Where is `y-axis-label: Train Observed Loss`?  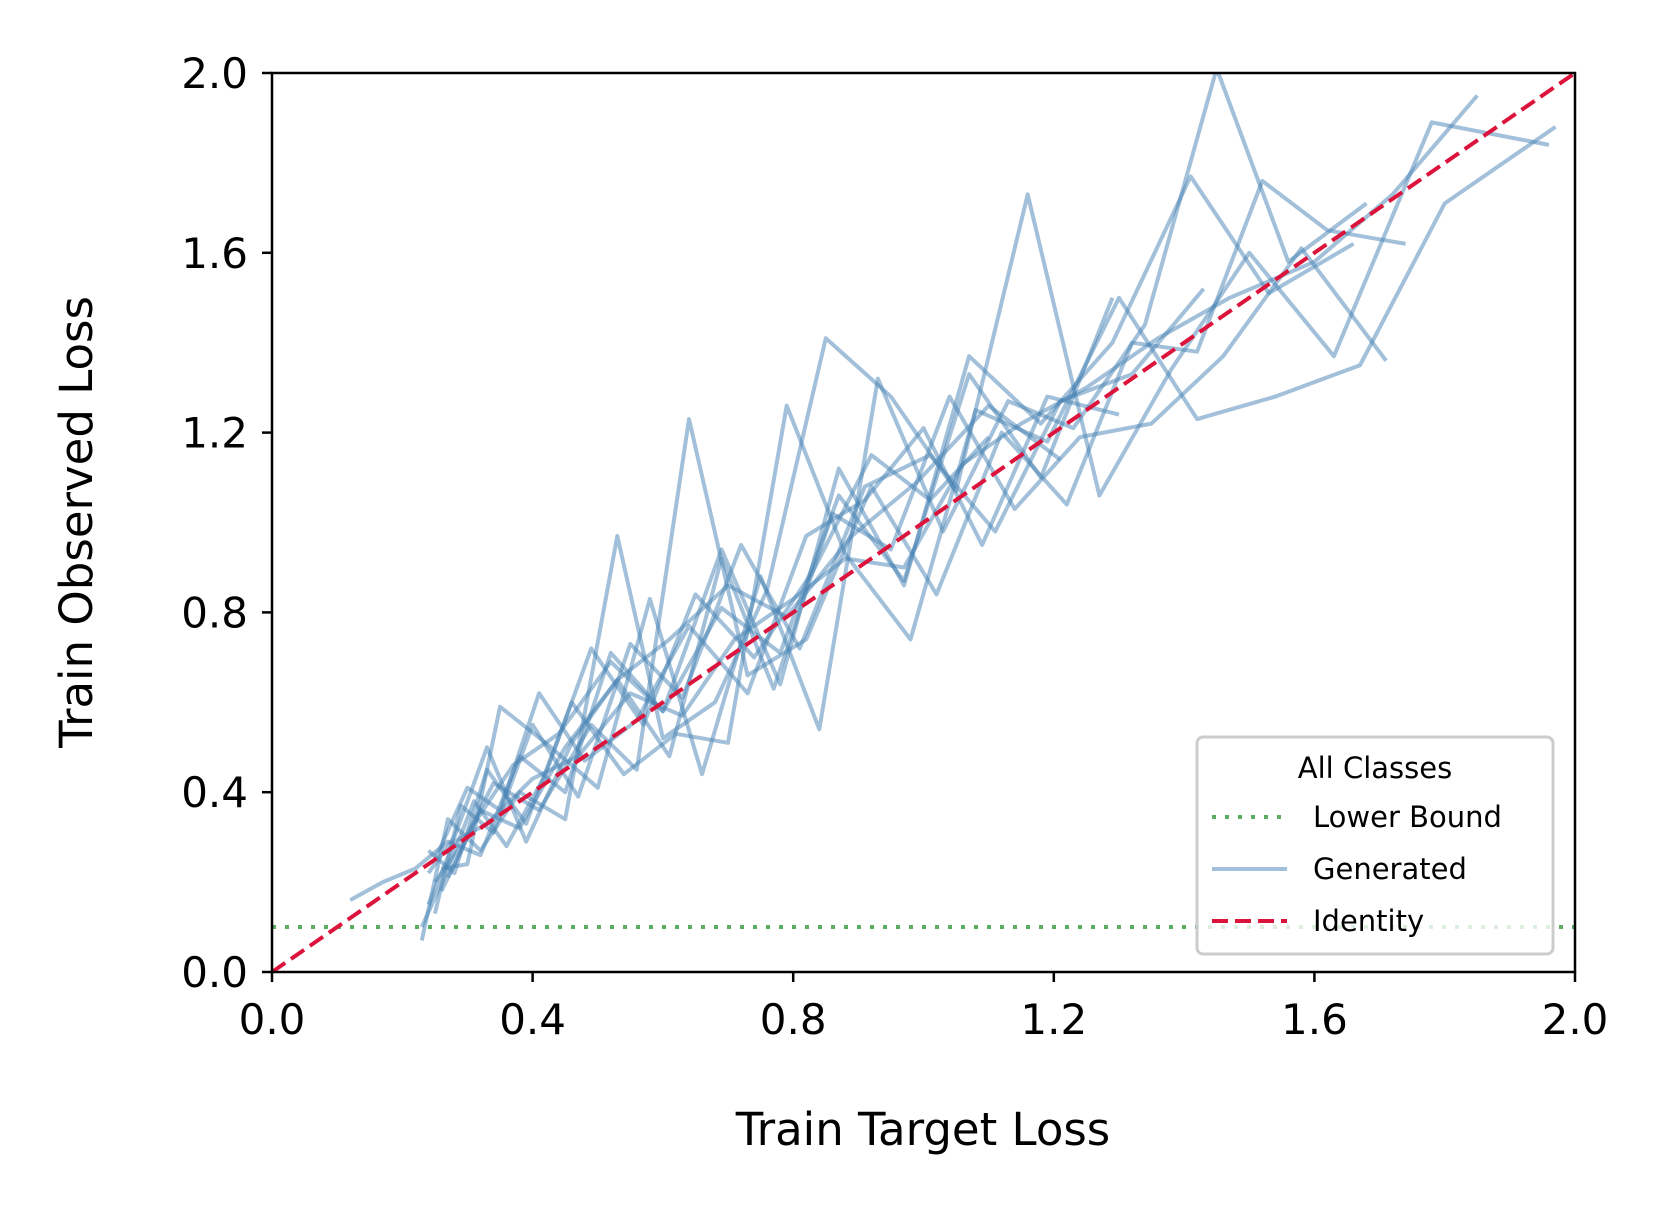 y-axis-label: Train Observed Loss is located at coordinates (76, 522).